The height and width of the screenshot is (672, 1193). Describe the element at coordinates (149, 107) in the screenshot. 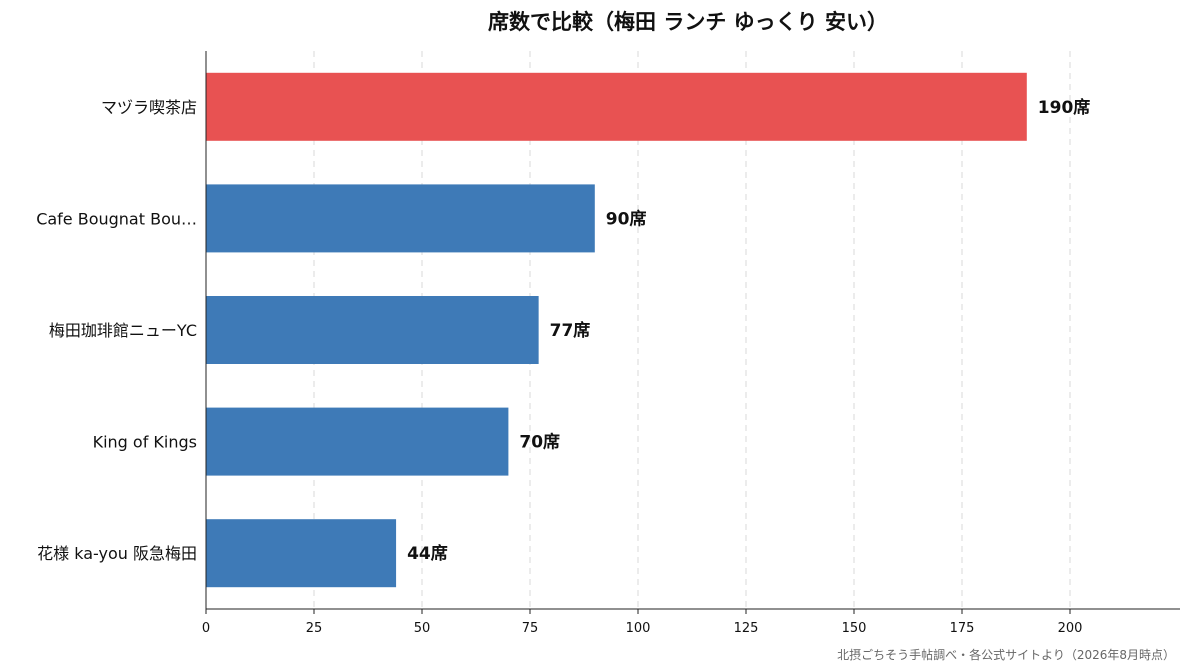

I see `category-label: マヅラ喫茶店` at that location.